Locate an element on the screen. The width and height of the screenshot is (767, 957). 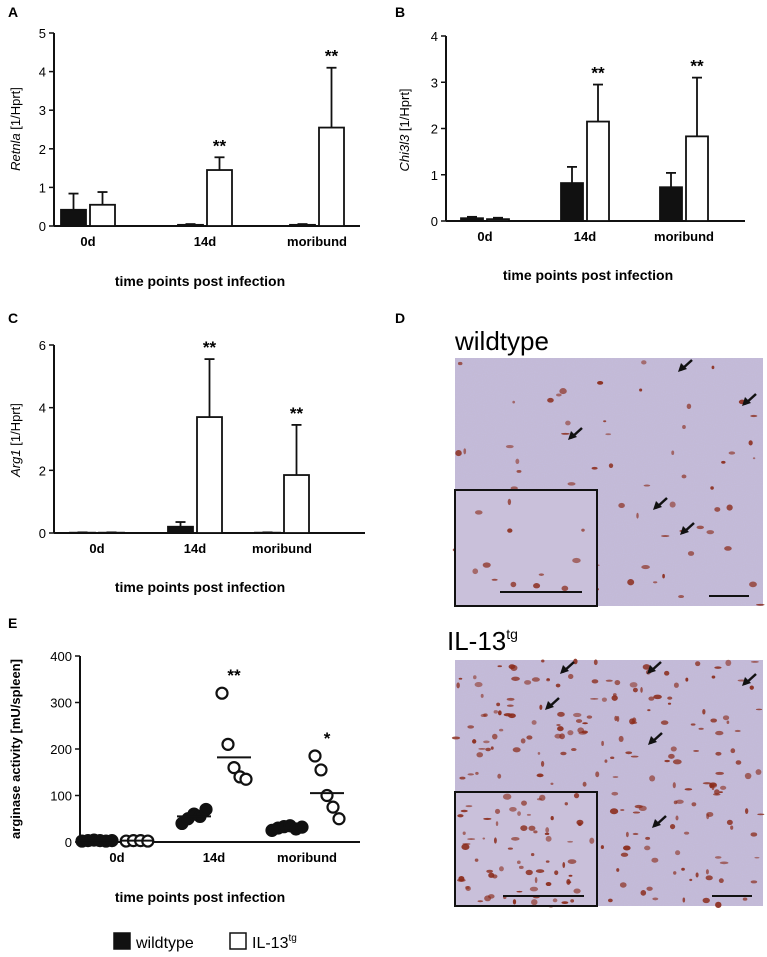
chart-a-x-tick-label: moribund is located at coordinates (317, 241).